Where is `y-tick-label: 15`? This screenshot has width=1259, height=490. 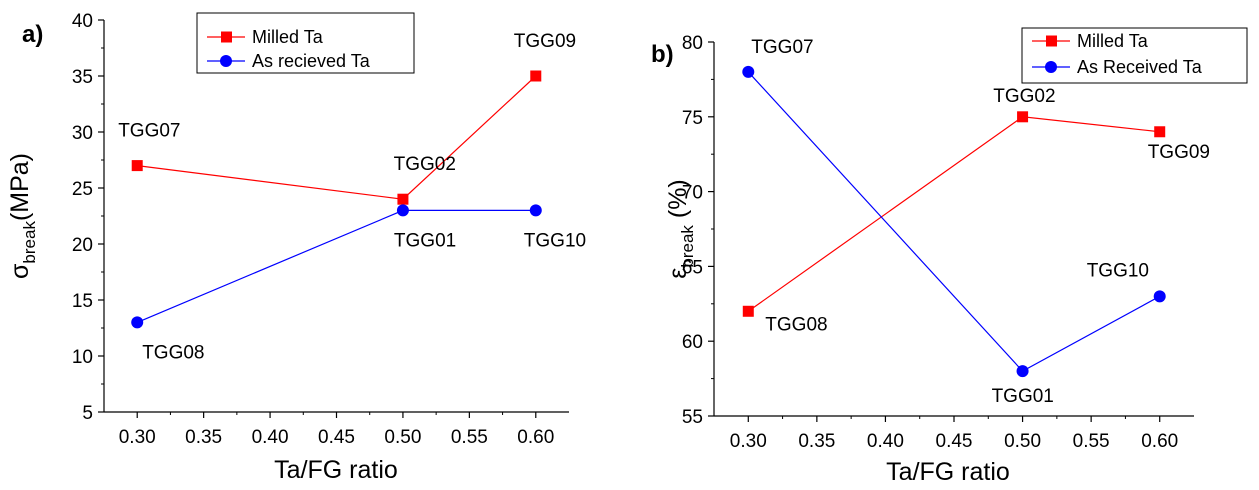 y-tick-label: 15 is located at coordinates (82, 301).